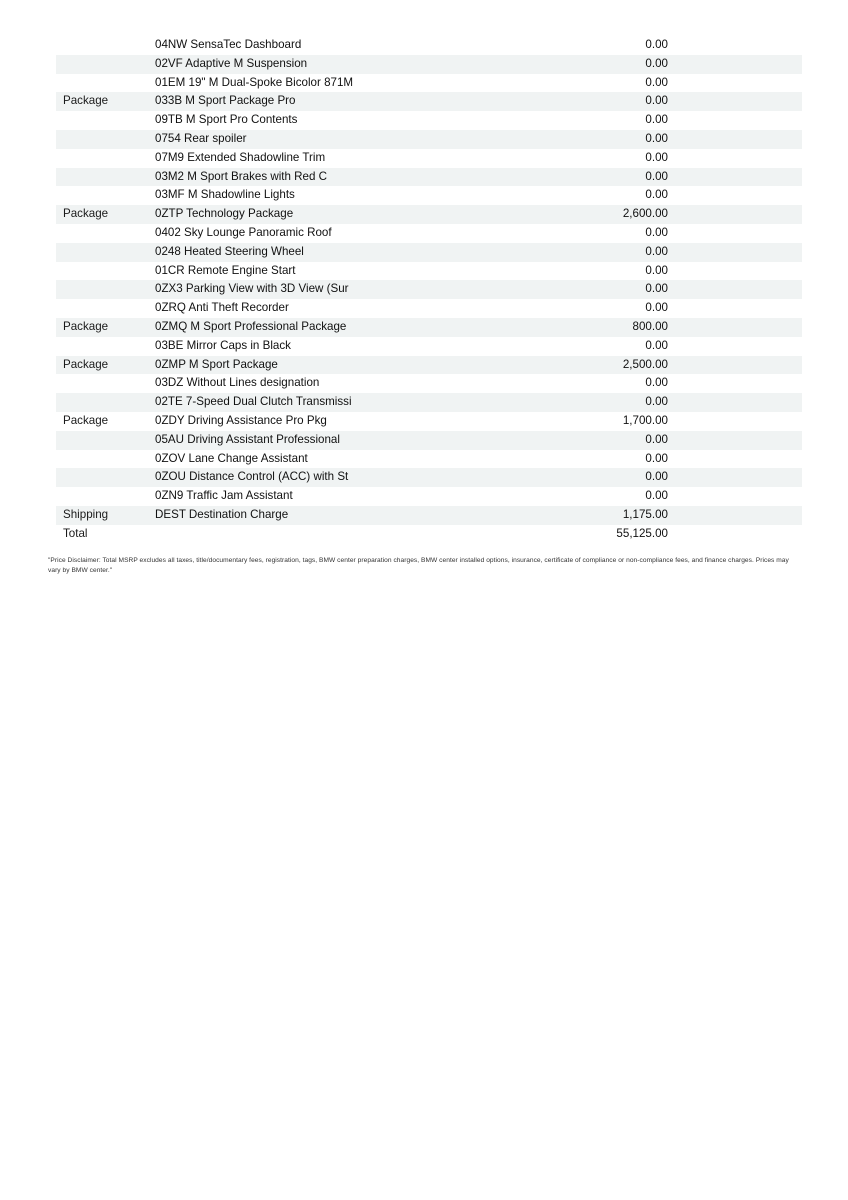  Describe the element at coordinates (225, 101) in the screenshot. I see `row-description: 033B M Sport Package Pro` at that location.